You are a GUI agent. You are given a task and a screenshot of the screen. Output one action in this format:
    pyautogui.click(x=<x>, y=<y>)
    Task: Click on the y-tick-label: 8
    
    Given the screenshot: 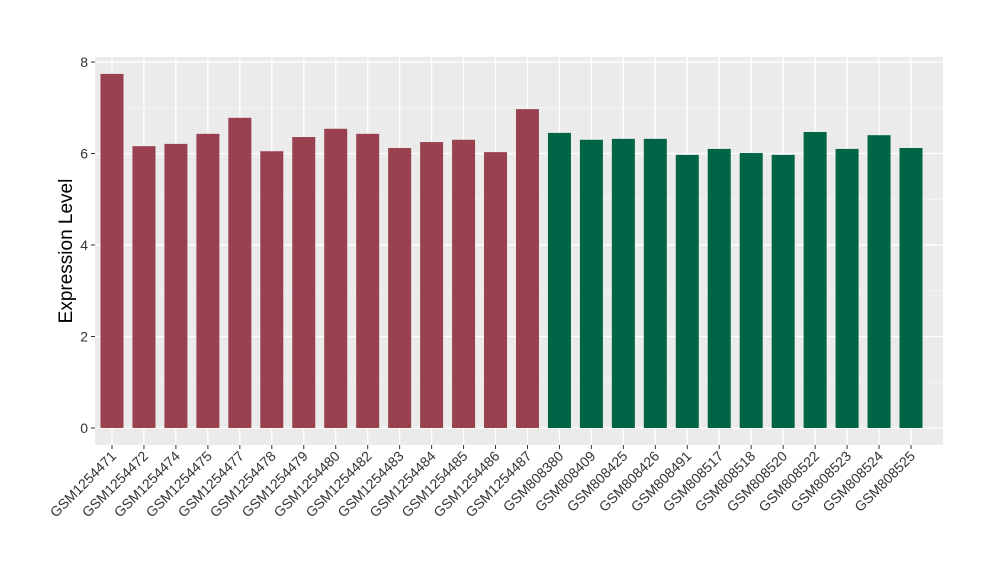 What is the action you would take?
    pyautogui.click(x=84, y=62)
    